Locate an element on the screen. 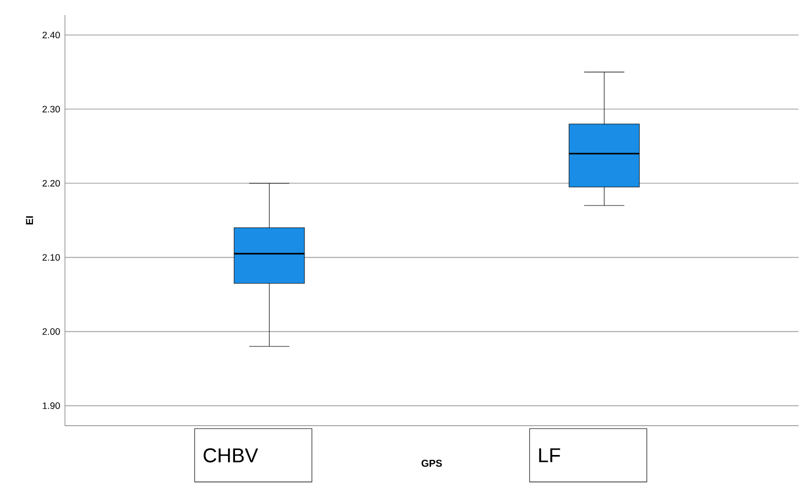 The height and width of the screenshot is (488, 799). x-tick-label: CHBV is located at coordinates (231, 455).